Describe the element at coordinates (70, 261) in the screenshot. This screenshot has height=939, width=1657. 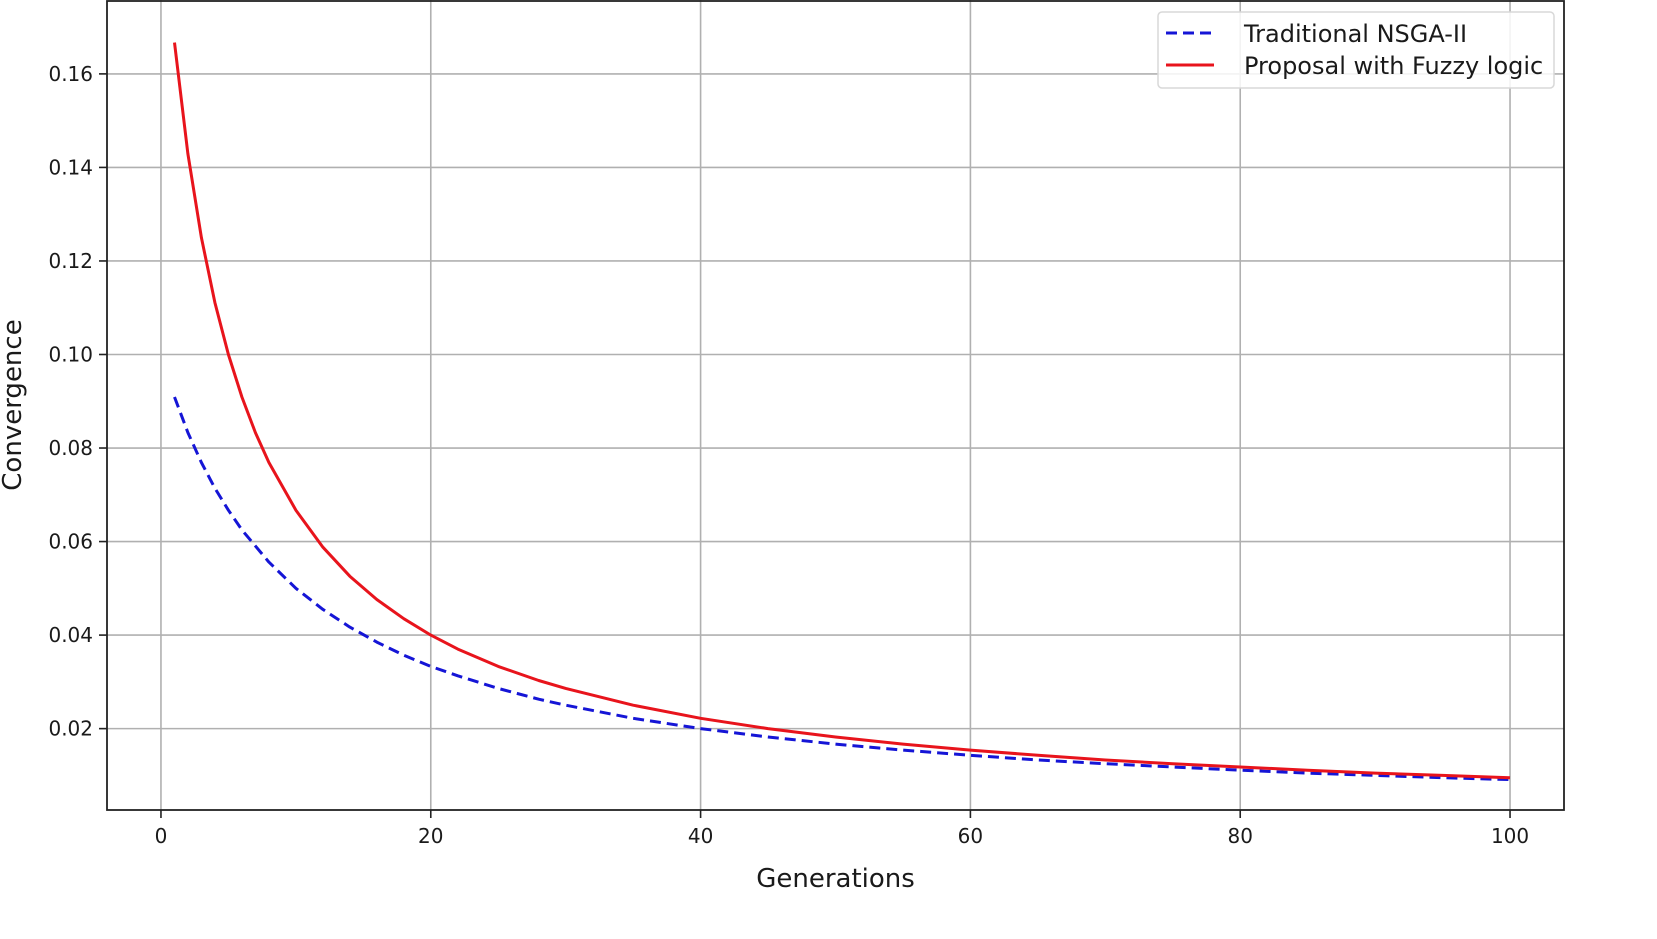
I see `y-tick-label: 0.12` at that location.